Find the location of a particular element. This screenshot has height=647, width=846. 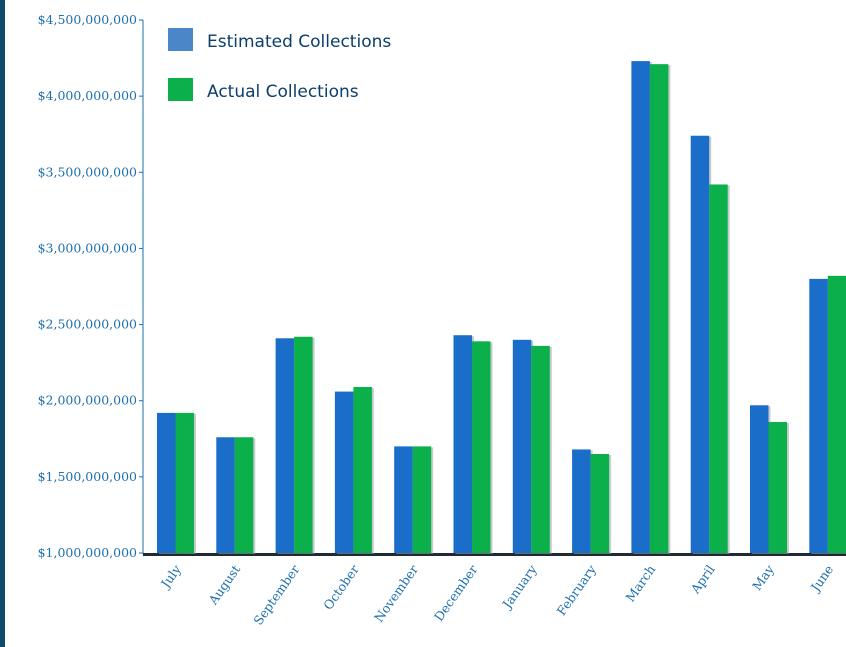

y-tick-label: $3,500,000,000 is located at coordinates (87, 171).